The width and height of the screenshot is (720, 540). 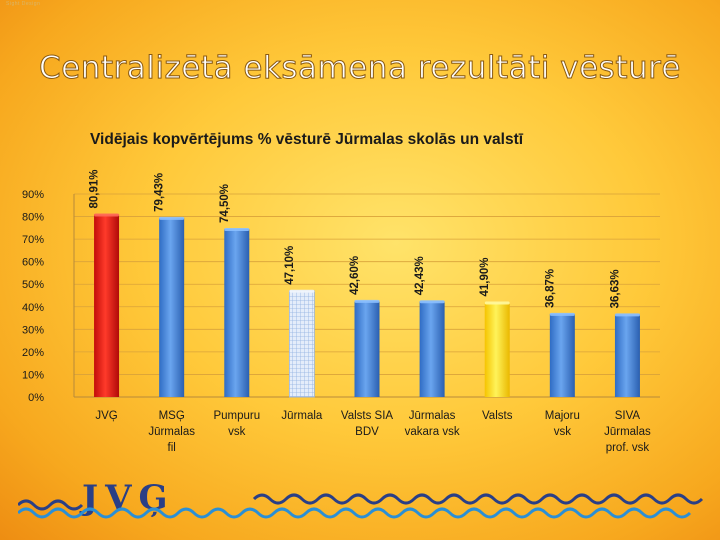 What do you see at coordinates (33, 195) in the screenshot?
I see `y-tick-label: 90%` at bounding box center [33, 195].